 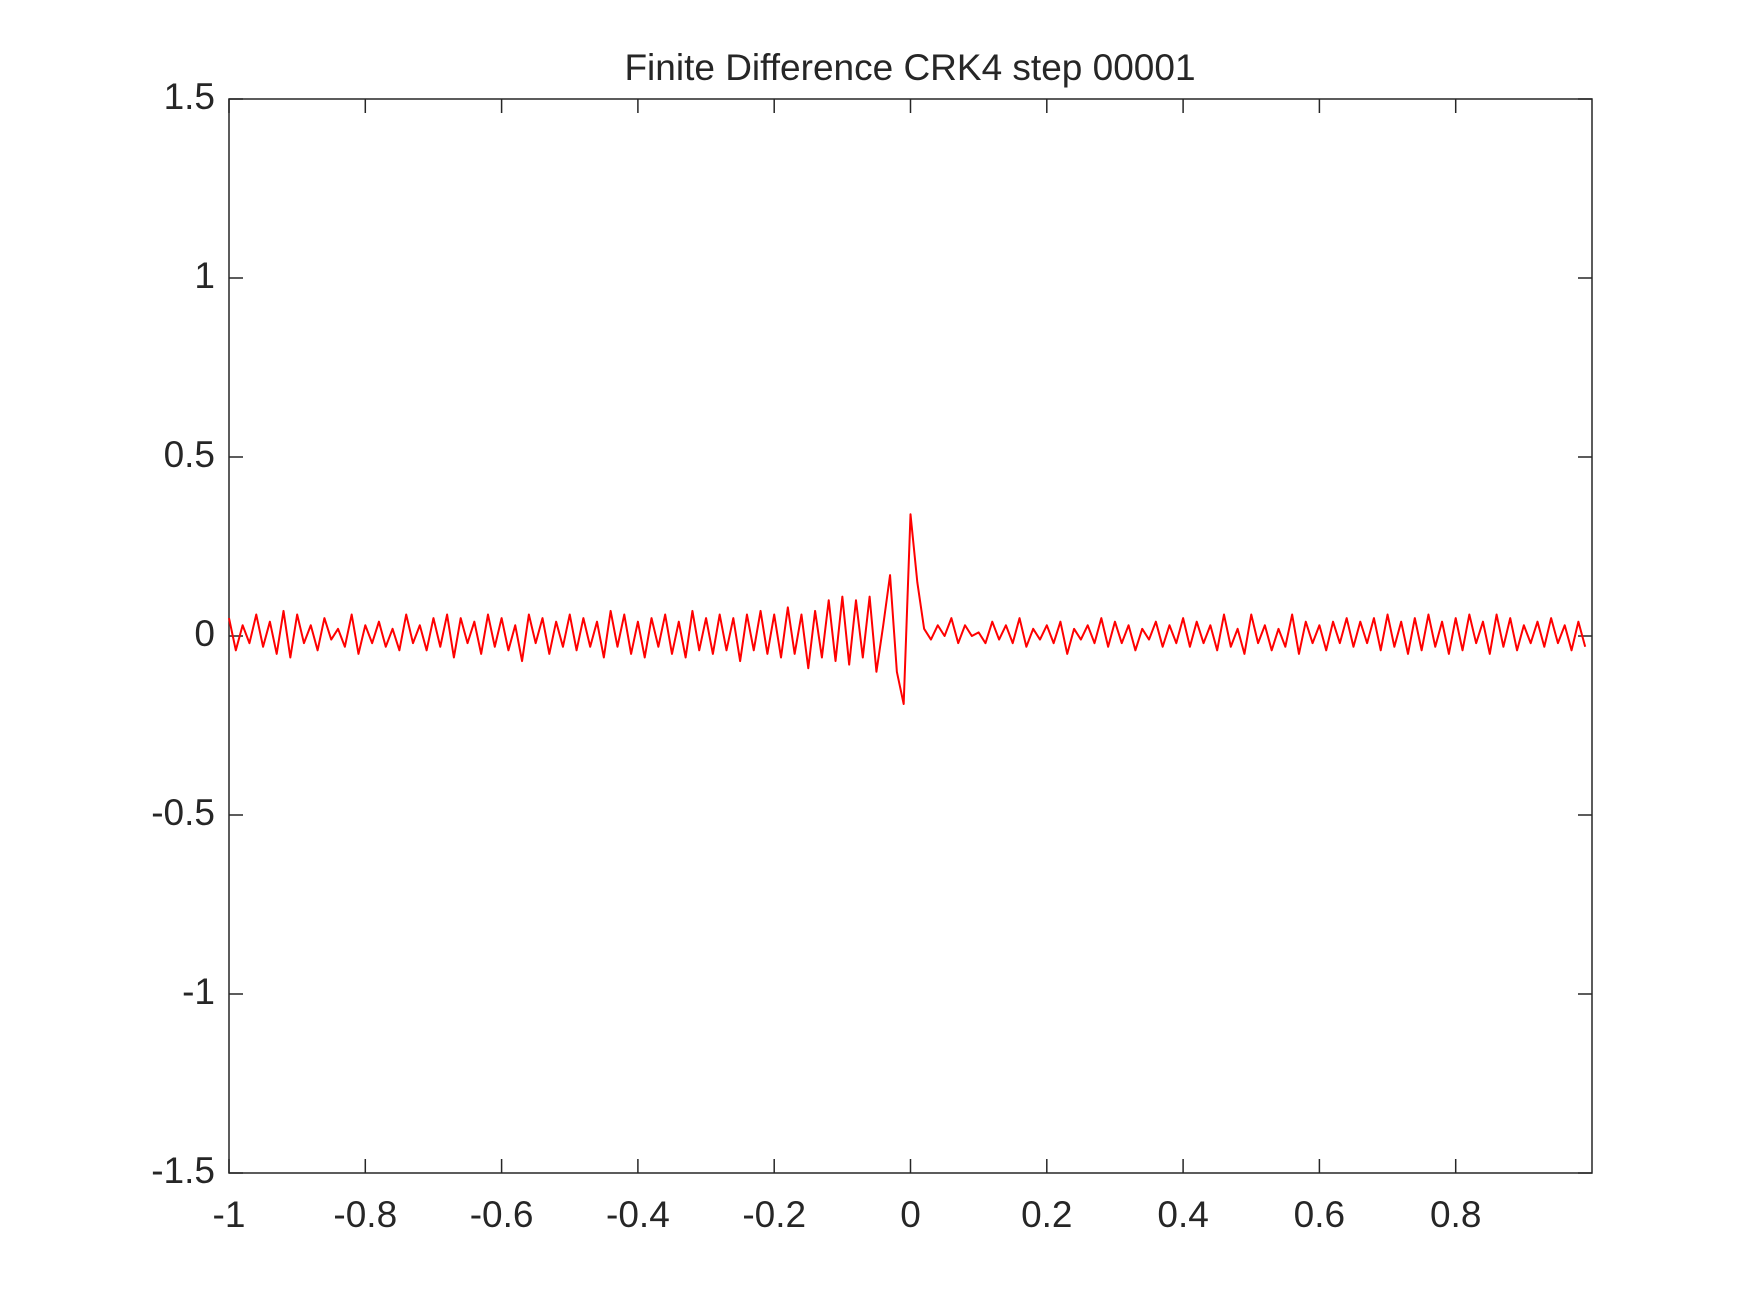 What do you see at coordinates (1046, 1214) in the screenshot?
I see `x-tick-label: 0.2` at bounding box center [1046, 1214].